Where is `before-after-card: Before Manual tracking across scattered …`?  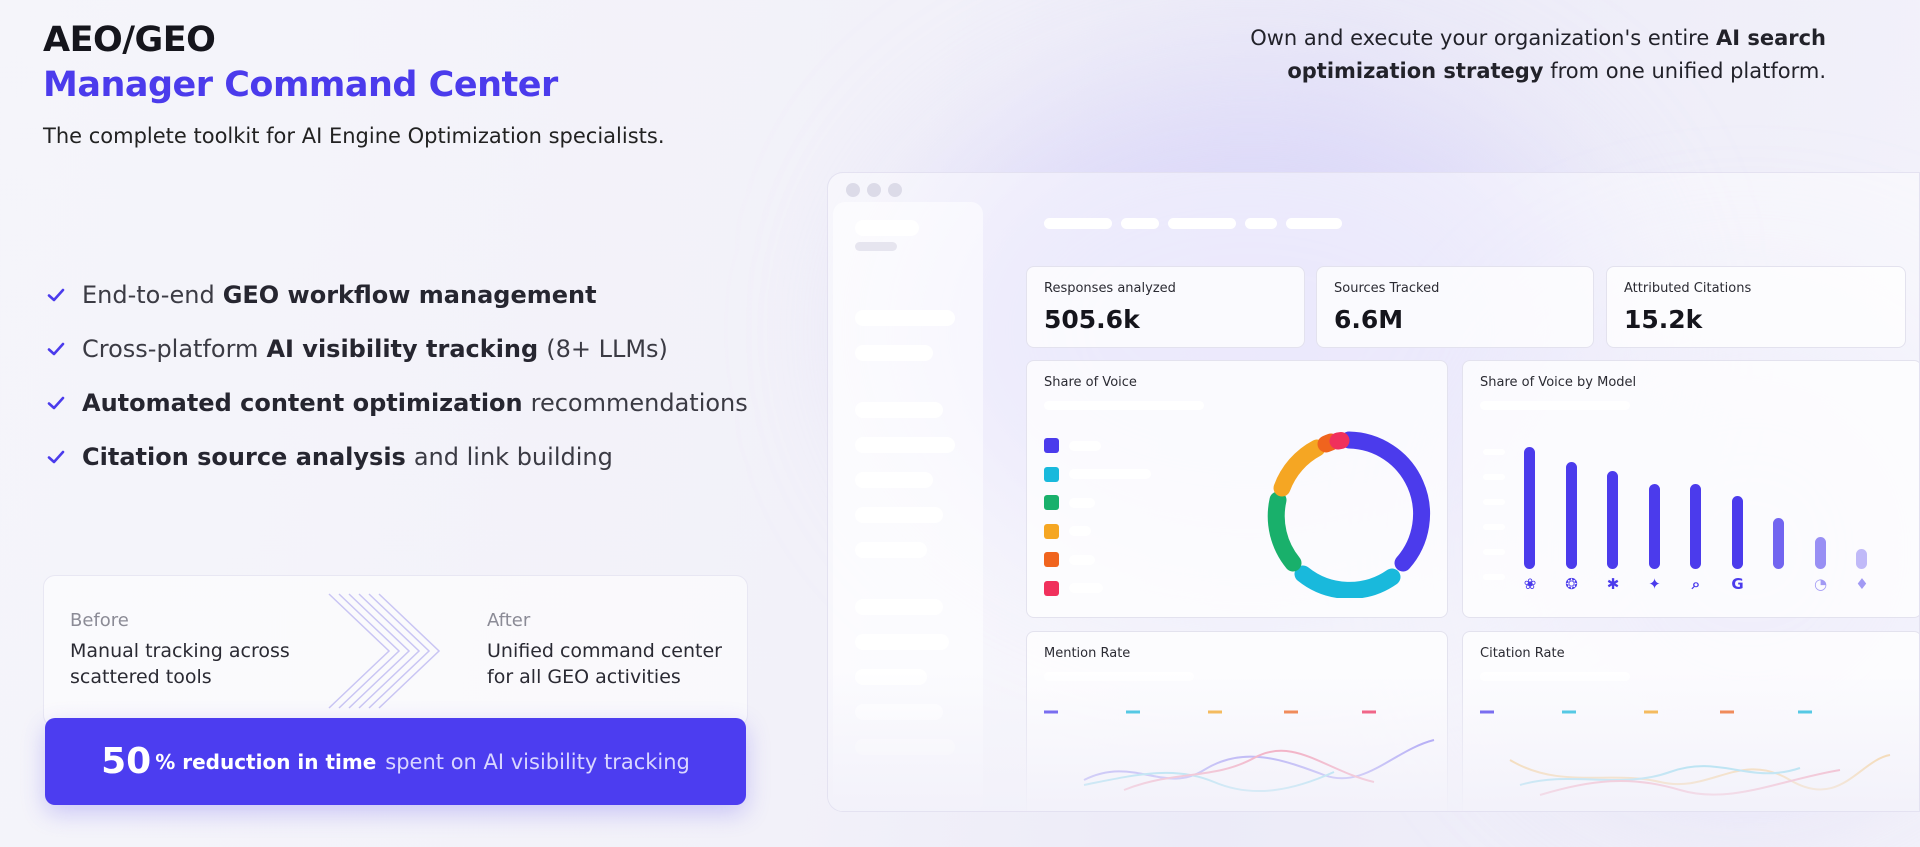
before-after-card: Before Manual tracking across scattered … is located at coordinates (395, 651).